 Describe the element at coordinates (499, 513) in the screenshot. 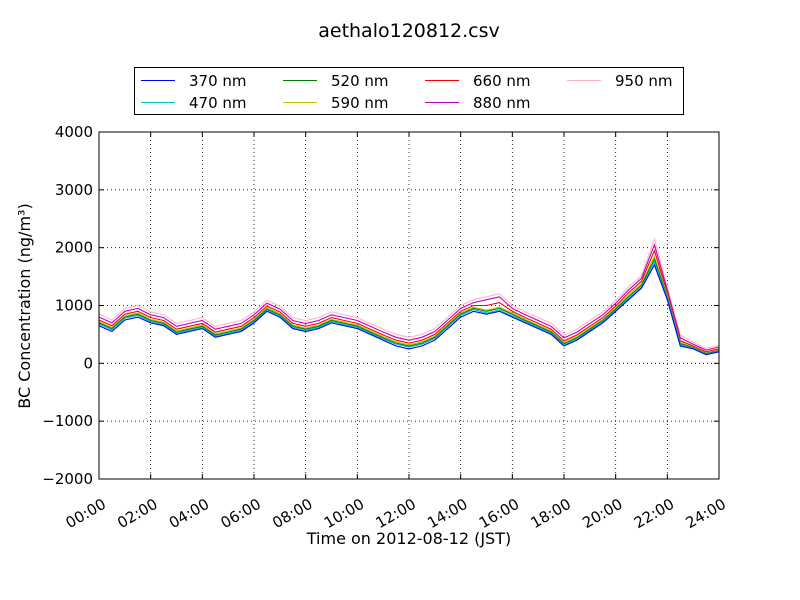

I see `x-tick-label: 16:00` at that location.